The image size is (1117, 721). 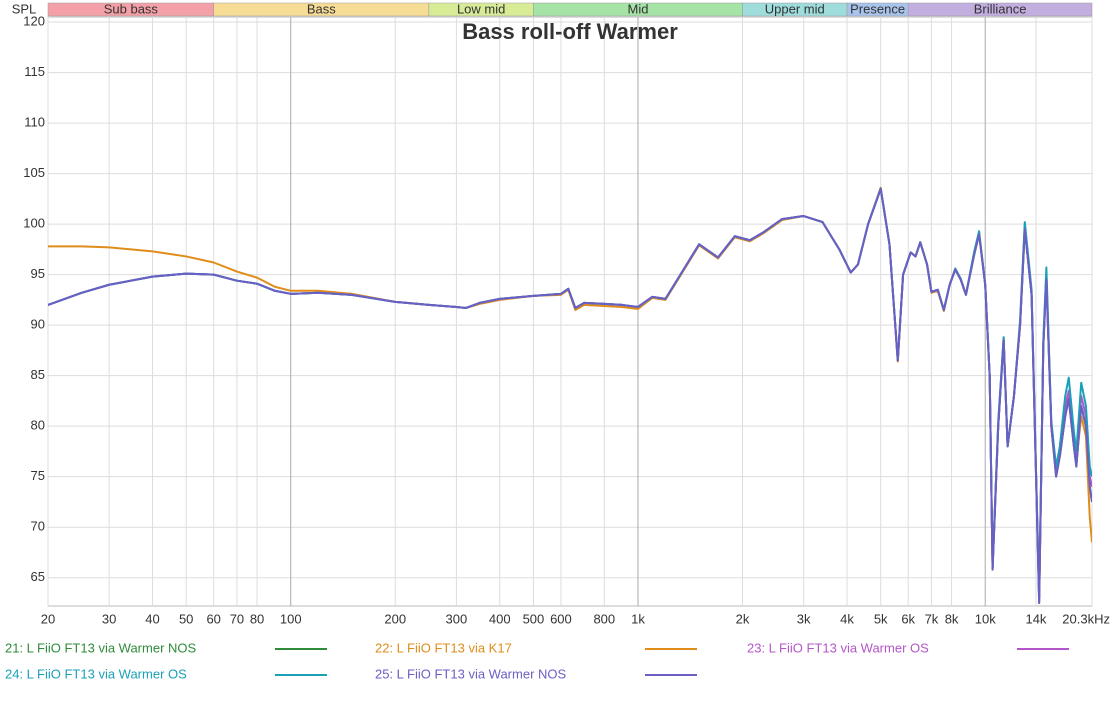 I want to click on x-tick-label: 40, so click(x=152, y=618).